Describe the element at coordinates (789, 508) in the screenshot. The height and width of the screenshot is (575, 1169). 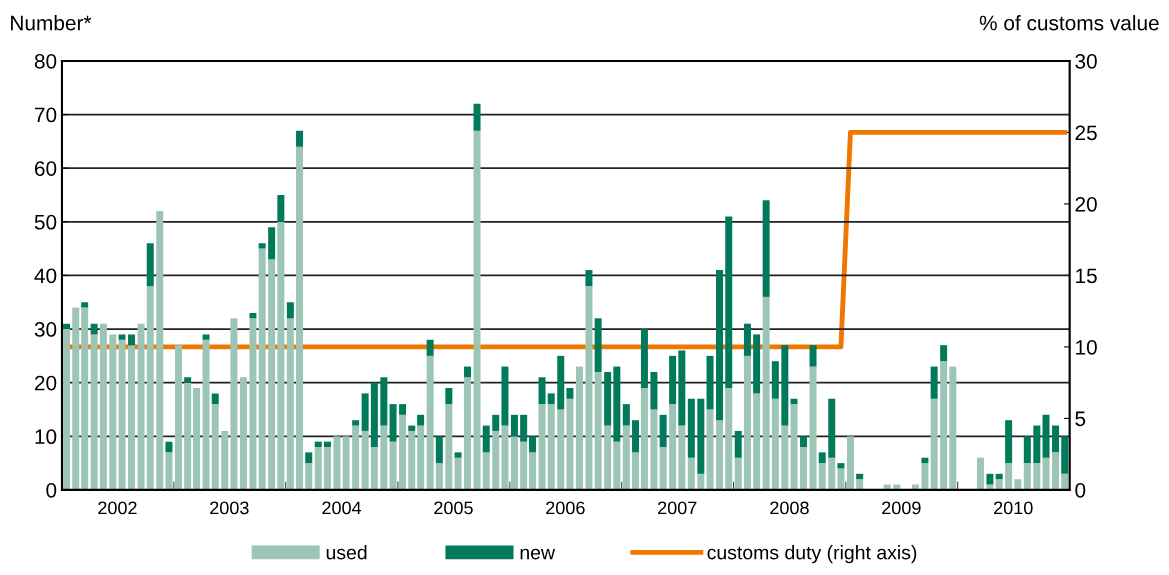
I see `x-tick-label: 2008` at that location.